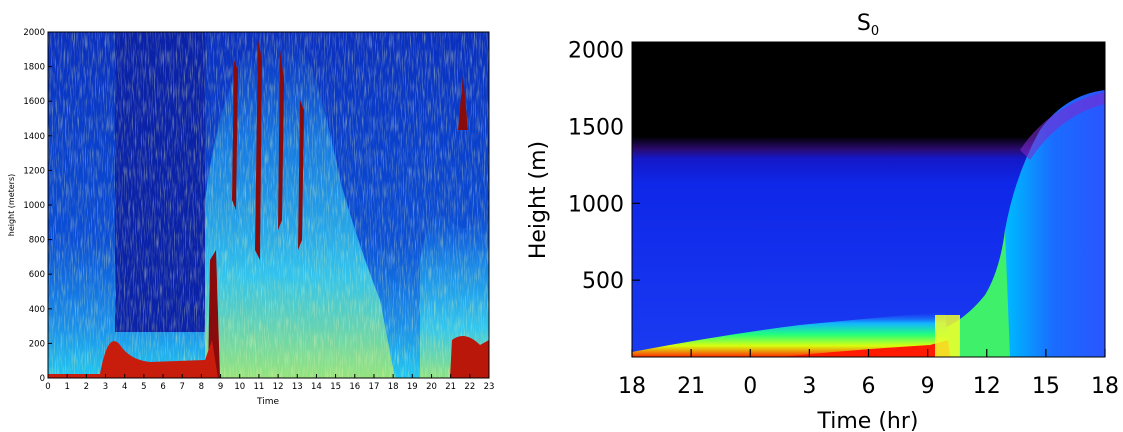 This screenshot has height=432, width=1123. What do you see at coordinates (947, 336) in the screenshot?
I see `heatmap-right-yellow-band` at bounding box center [947, 336].